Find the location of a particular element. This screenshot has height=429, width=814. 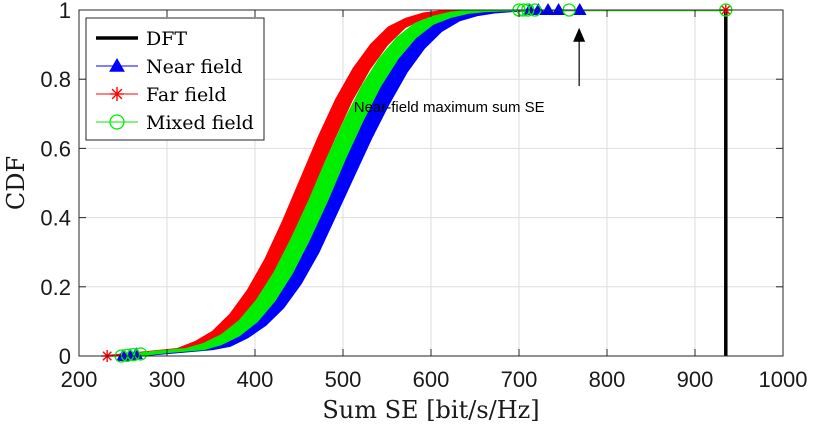

legend-label: DFT is located at coordinates (166, 39).